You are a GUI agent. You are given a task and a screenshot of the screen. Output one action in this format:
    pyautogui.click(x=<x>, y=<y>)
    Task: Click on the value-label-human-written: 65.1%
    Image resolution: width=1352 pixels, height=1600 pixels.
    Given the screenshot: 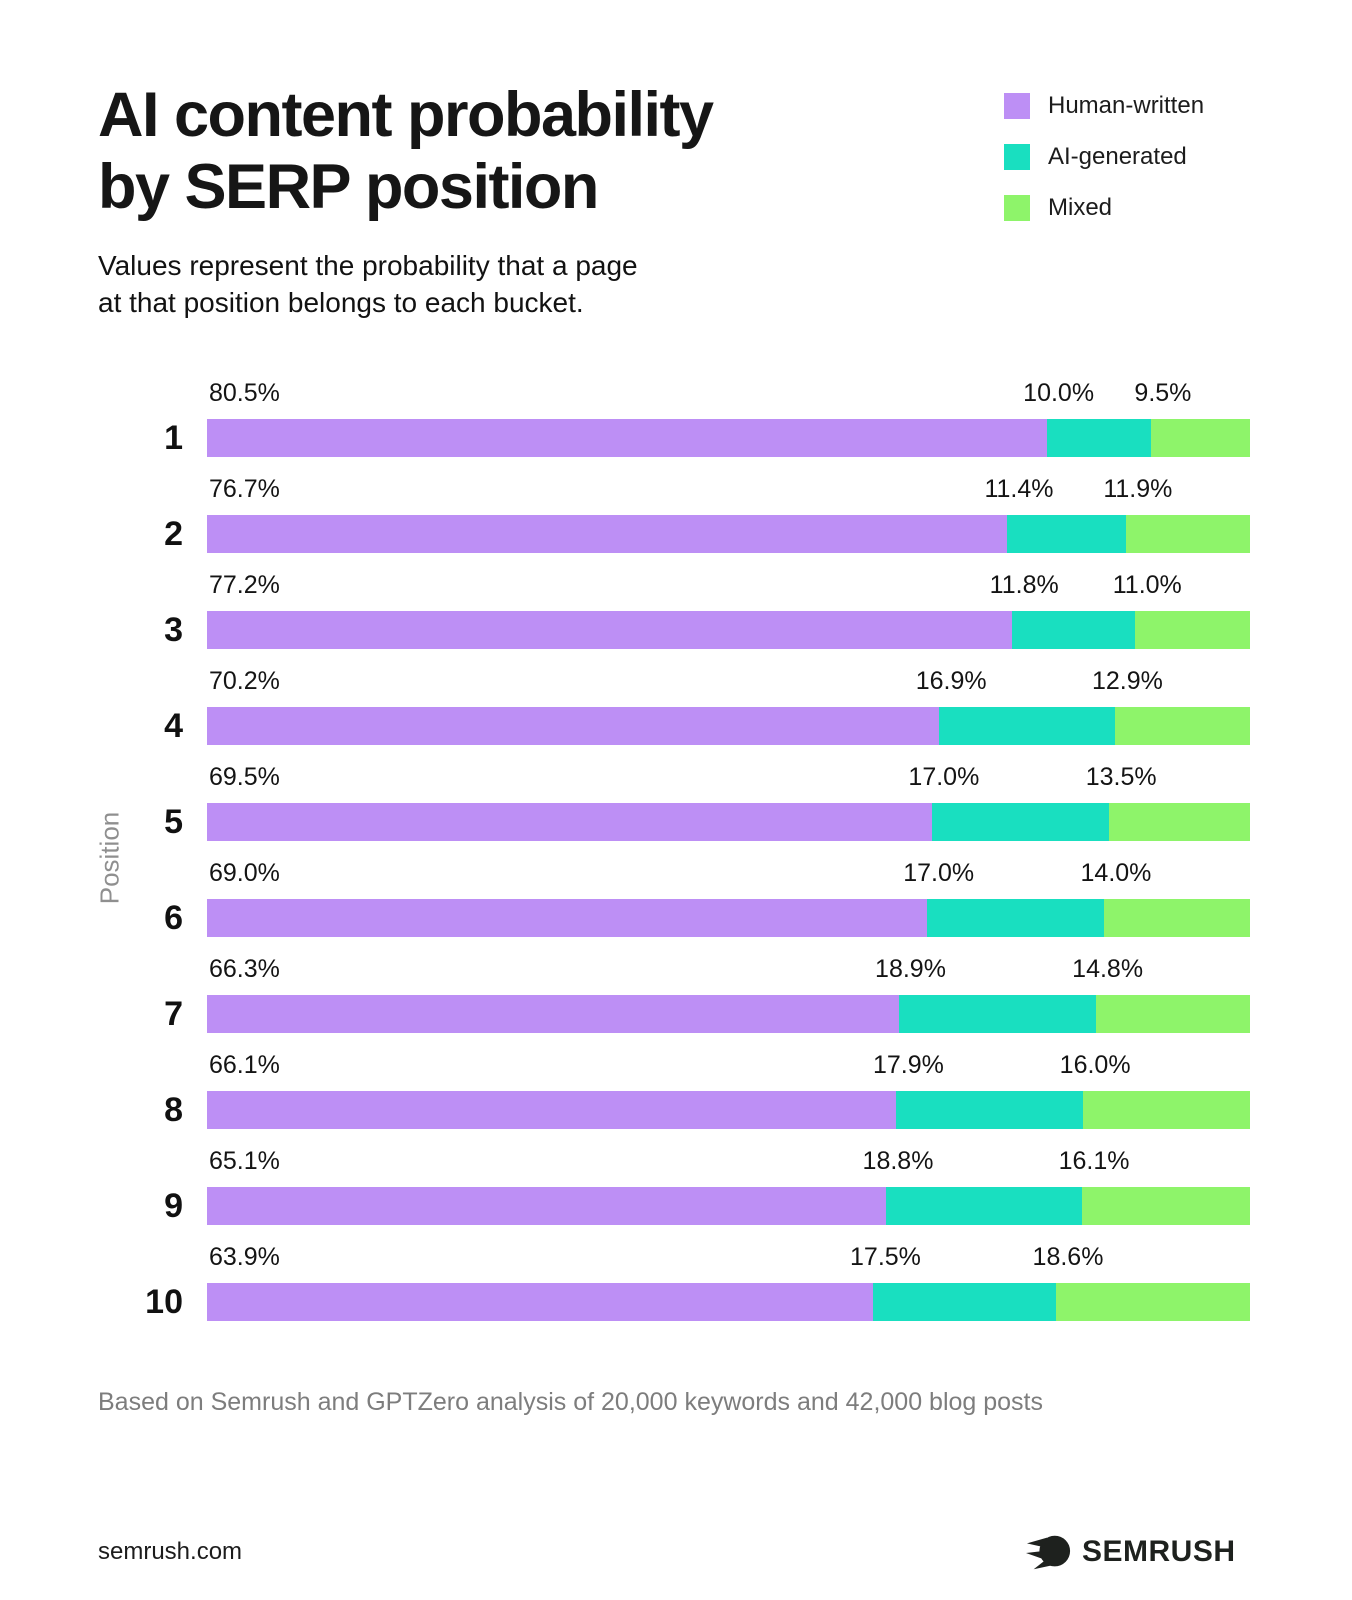 What is the action you would take?
    pyautogui.click(x=244, y=1161)
    